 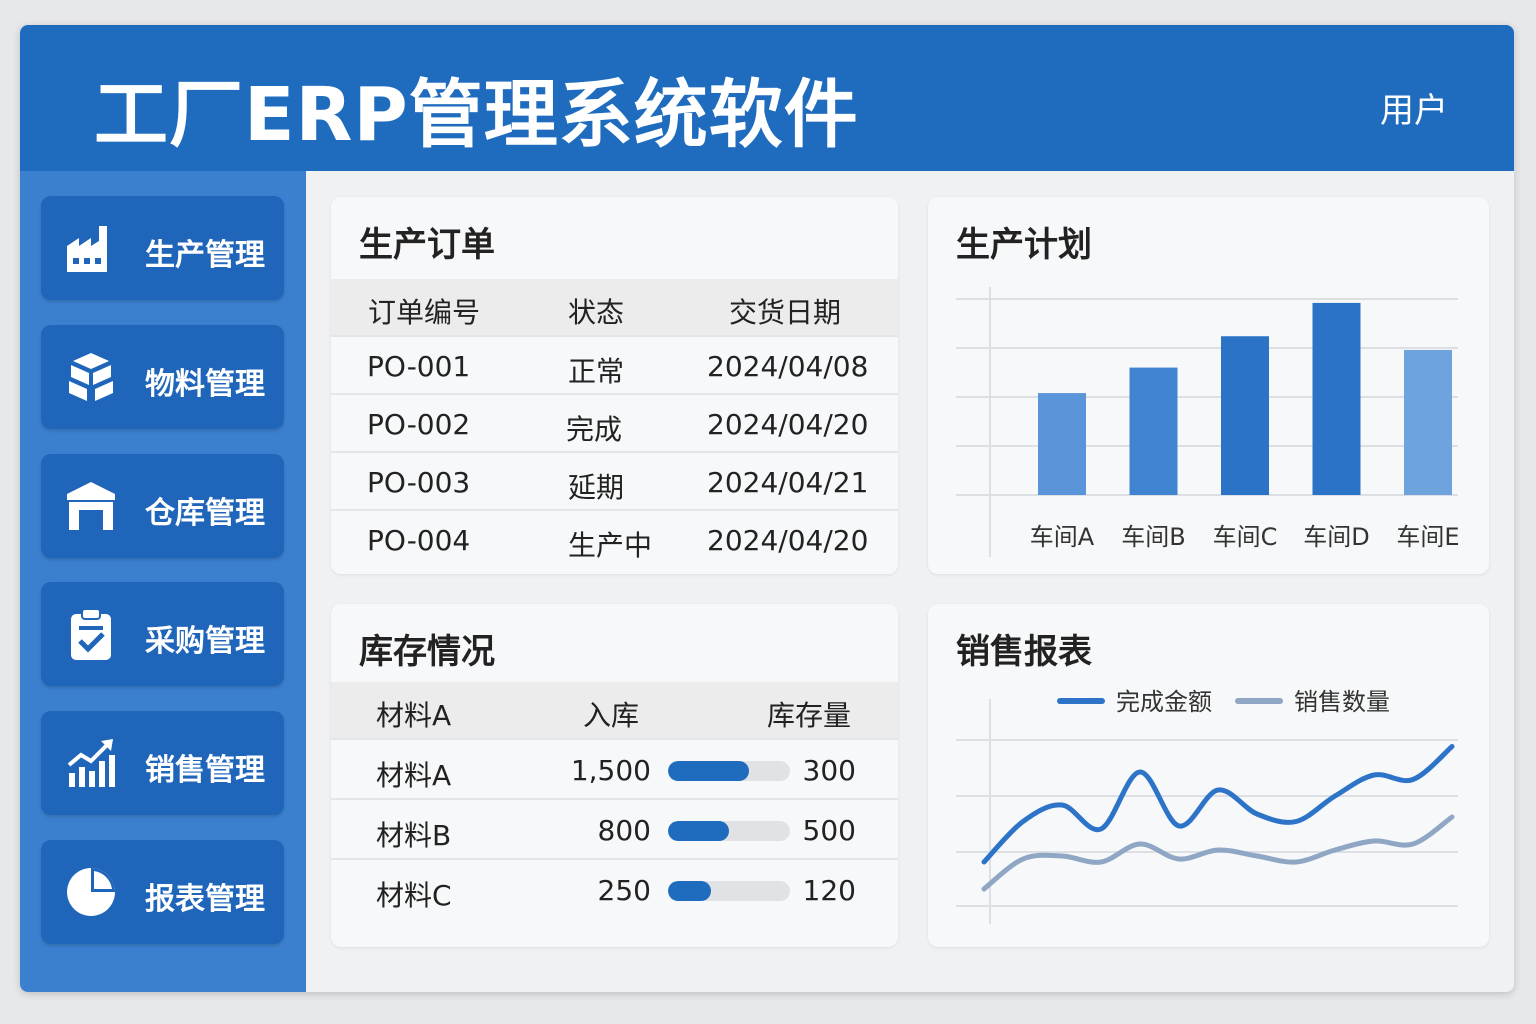 I want to click on x-tick-label: 车间C, so click(x=1245, y=537).